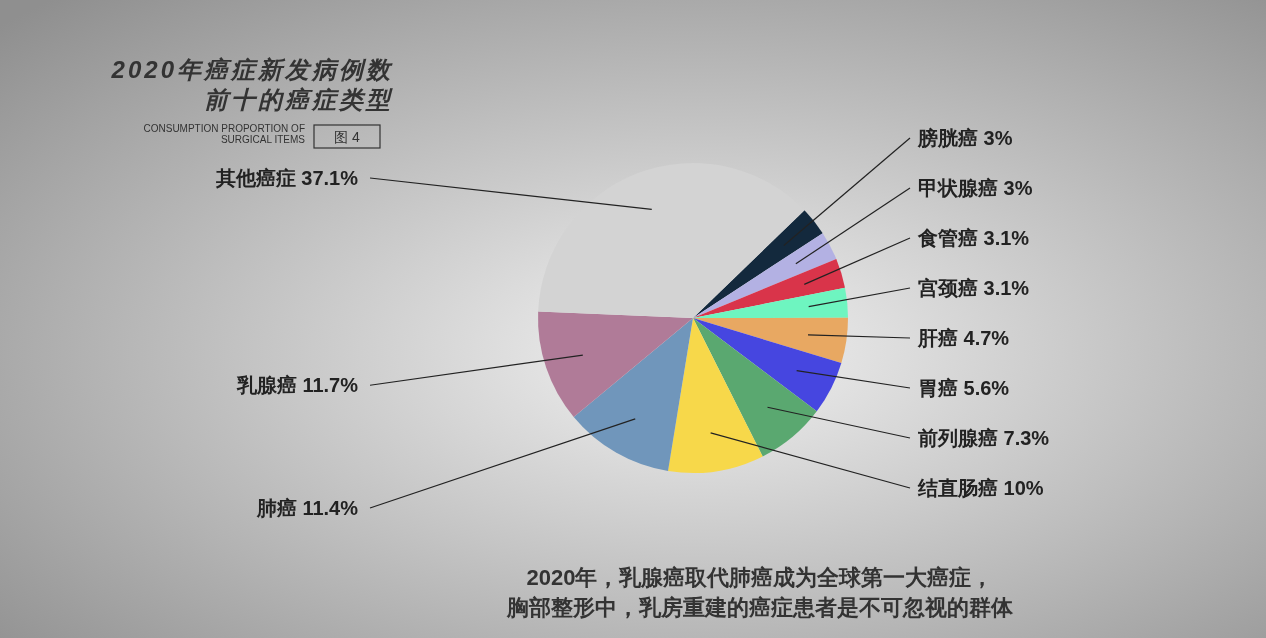 This screenshot has height=638, width=1266. I want to click on slice-label: 其他癌症 37.1%, so click(286, 178).